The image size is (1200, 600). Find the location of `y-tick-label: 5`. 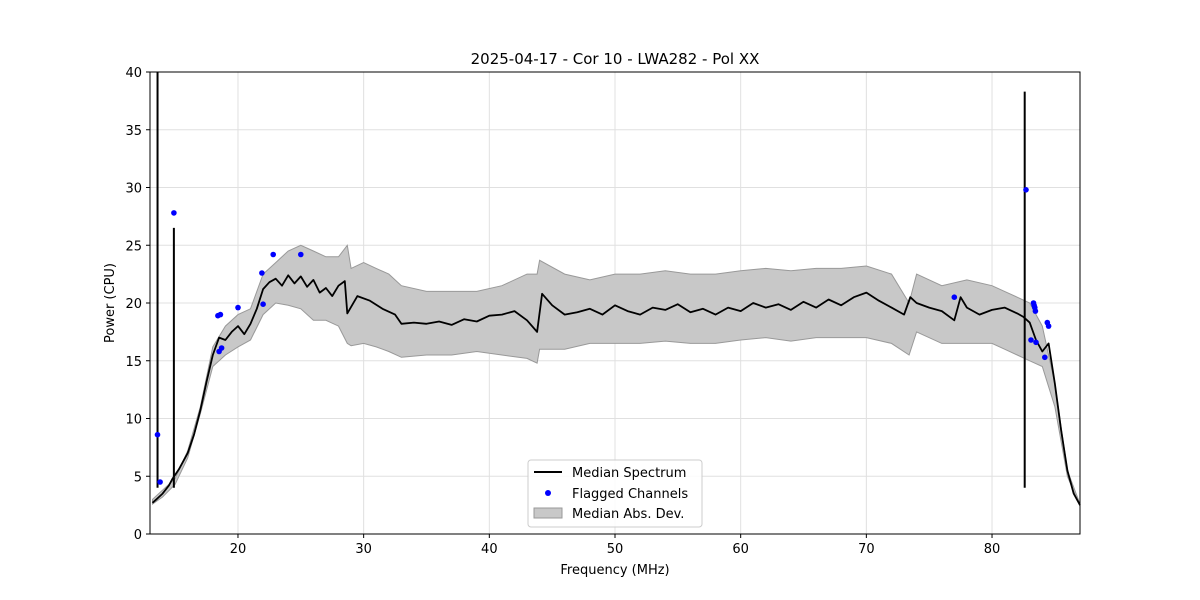

y-tick-label: 5 is located at coordinates (138, 477).